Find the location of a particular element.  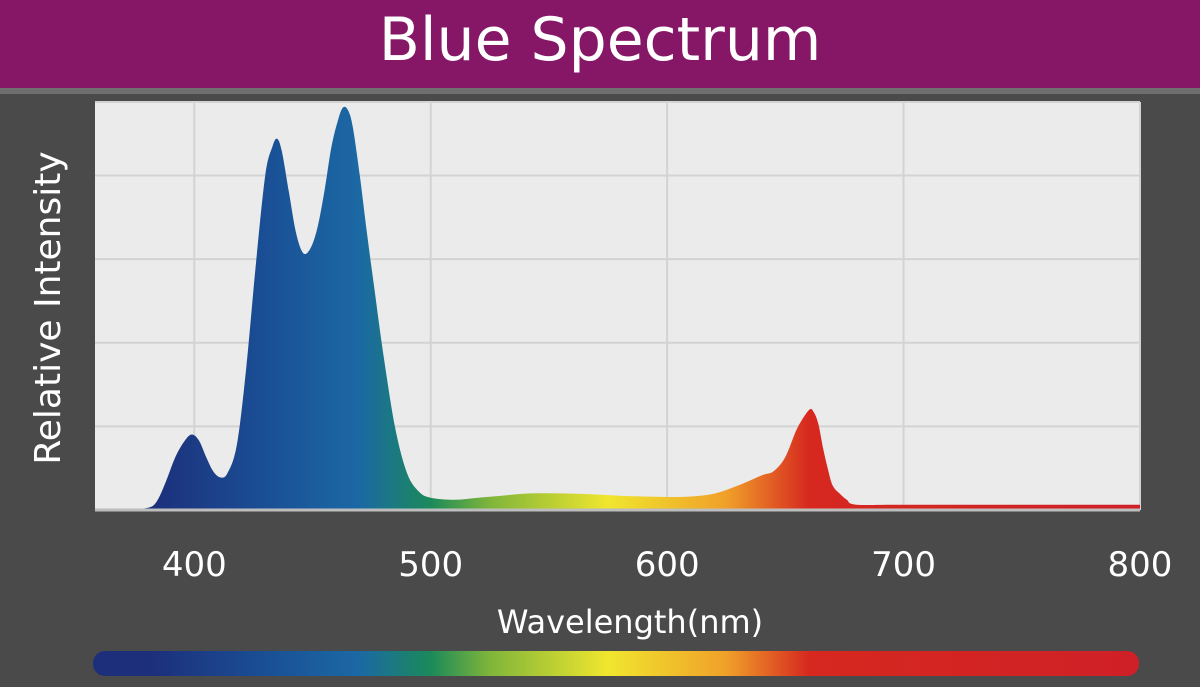

title-bar: Blue Spectrum is located at coordinates (600, 44).